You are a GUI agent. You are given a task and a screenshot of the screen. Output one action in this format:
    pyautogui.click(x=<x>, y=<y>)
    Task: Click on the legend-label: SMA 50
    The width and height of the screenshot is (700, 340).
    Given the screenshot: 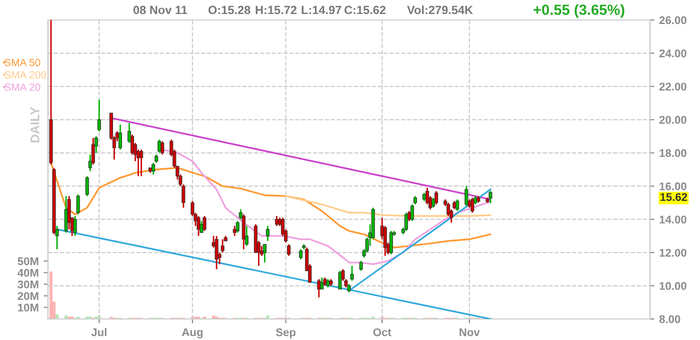 What is the action you would take?
    pyautogui.click(x=22, y=62)
    